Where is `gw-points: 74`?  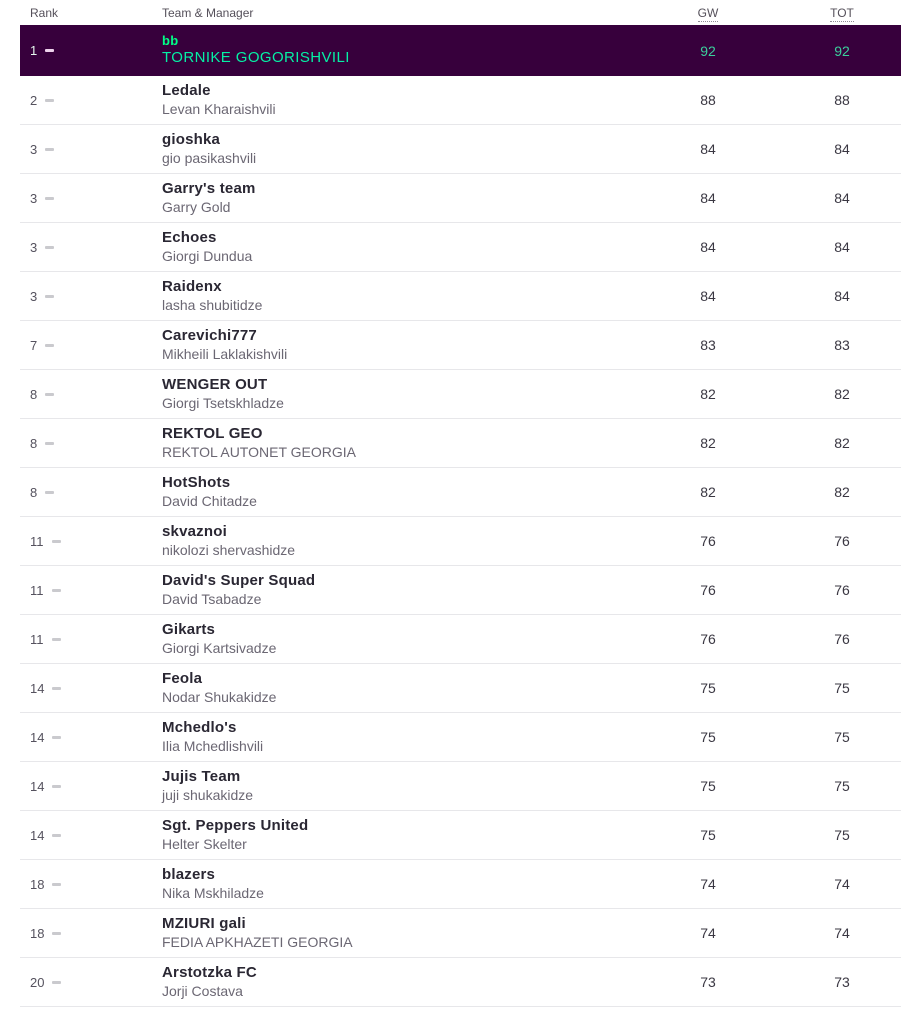 gw-points: 74 is located at coordinates (708, 884).